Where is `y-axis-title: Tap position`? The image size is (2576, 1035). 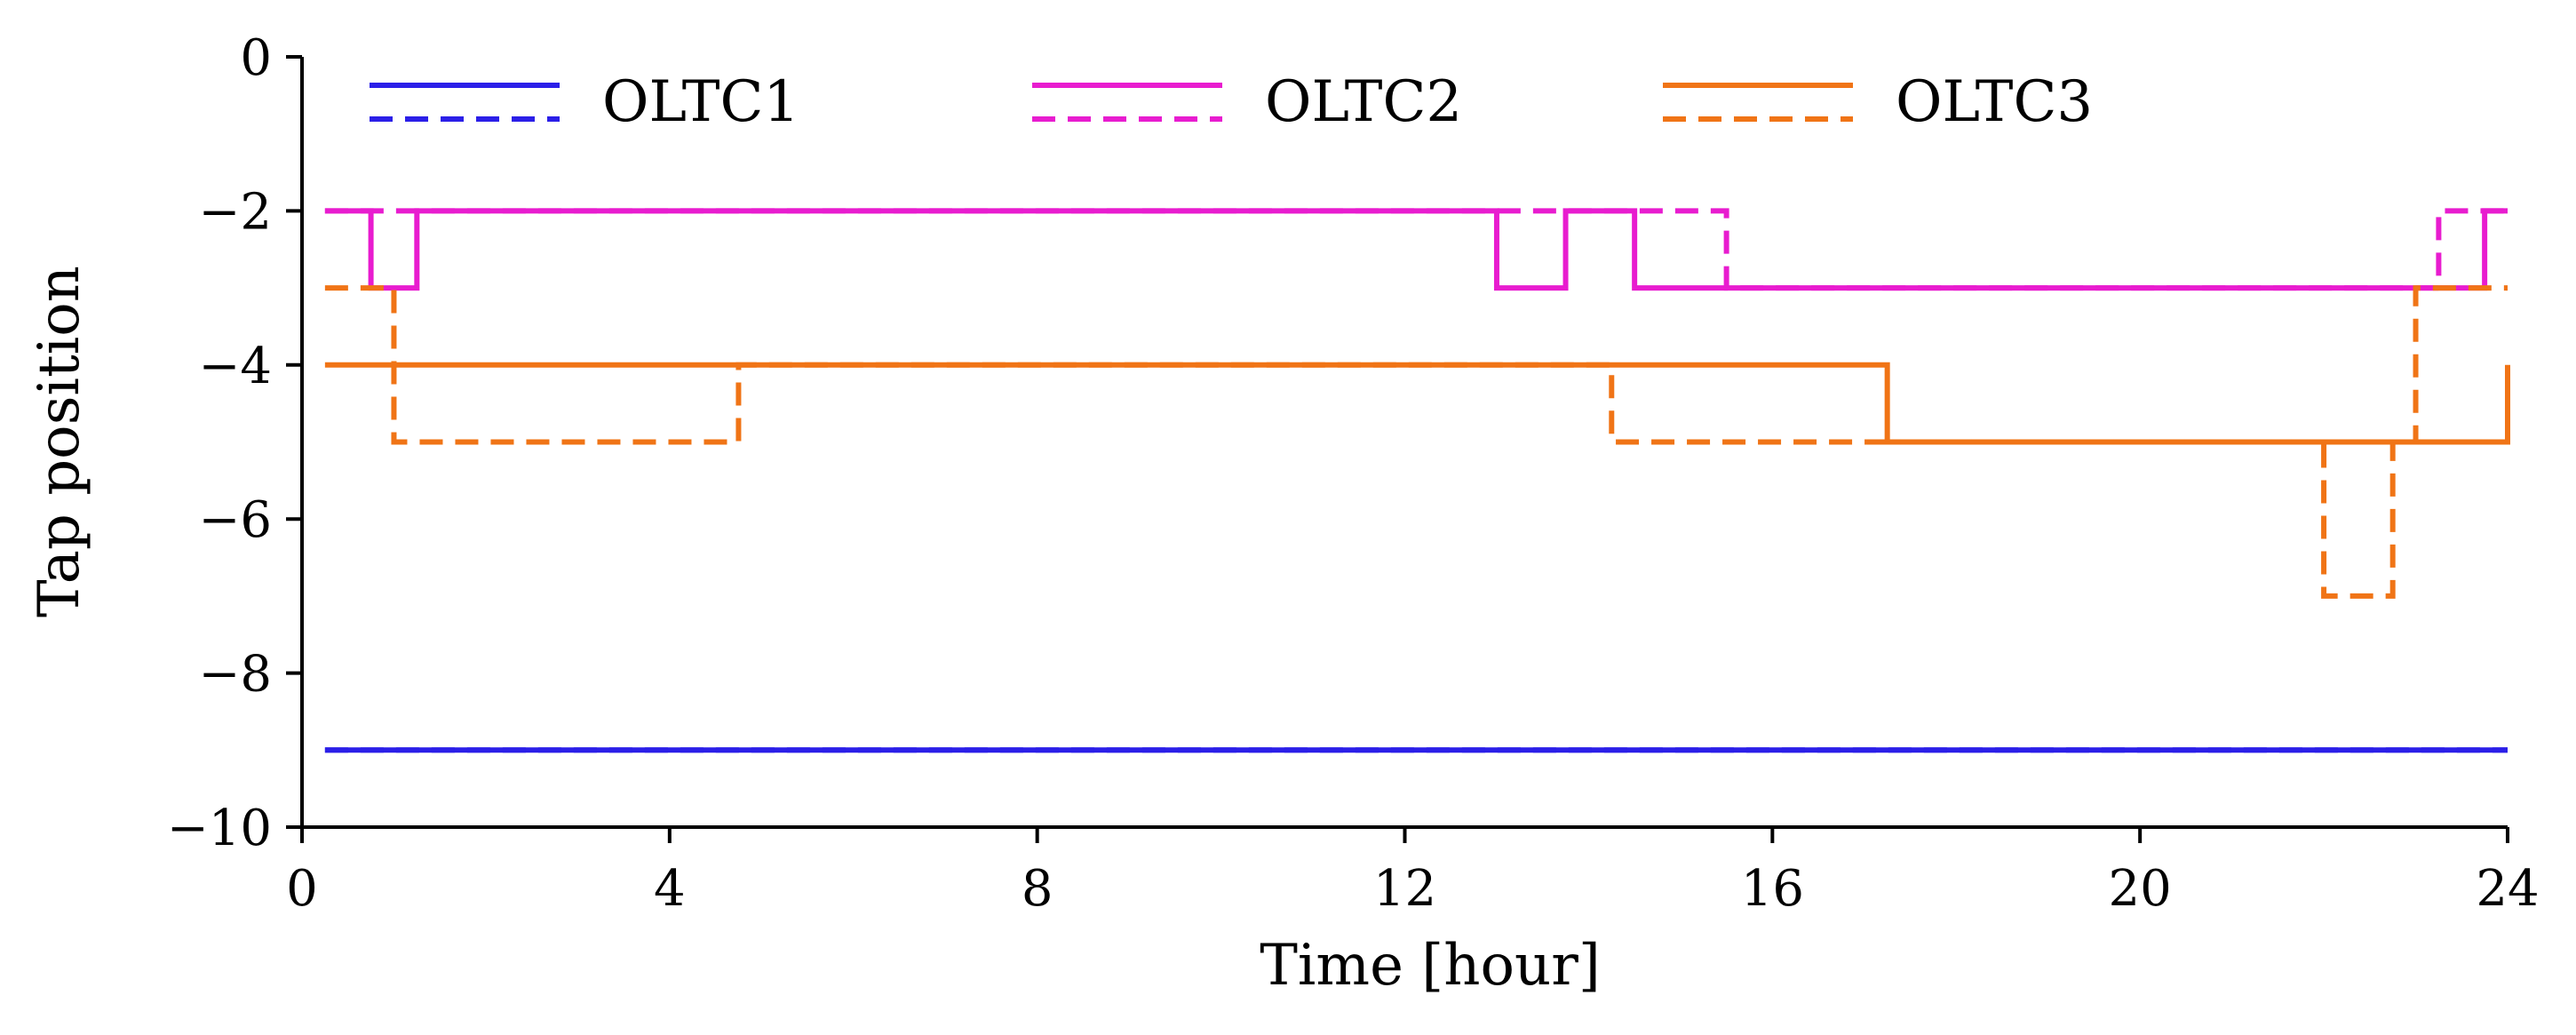
y-axis-title: Tap position is located at coordinates (59, 441).